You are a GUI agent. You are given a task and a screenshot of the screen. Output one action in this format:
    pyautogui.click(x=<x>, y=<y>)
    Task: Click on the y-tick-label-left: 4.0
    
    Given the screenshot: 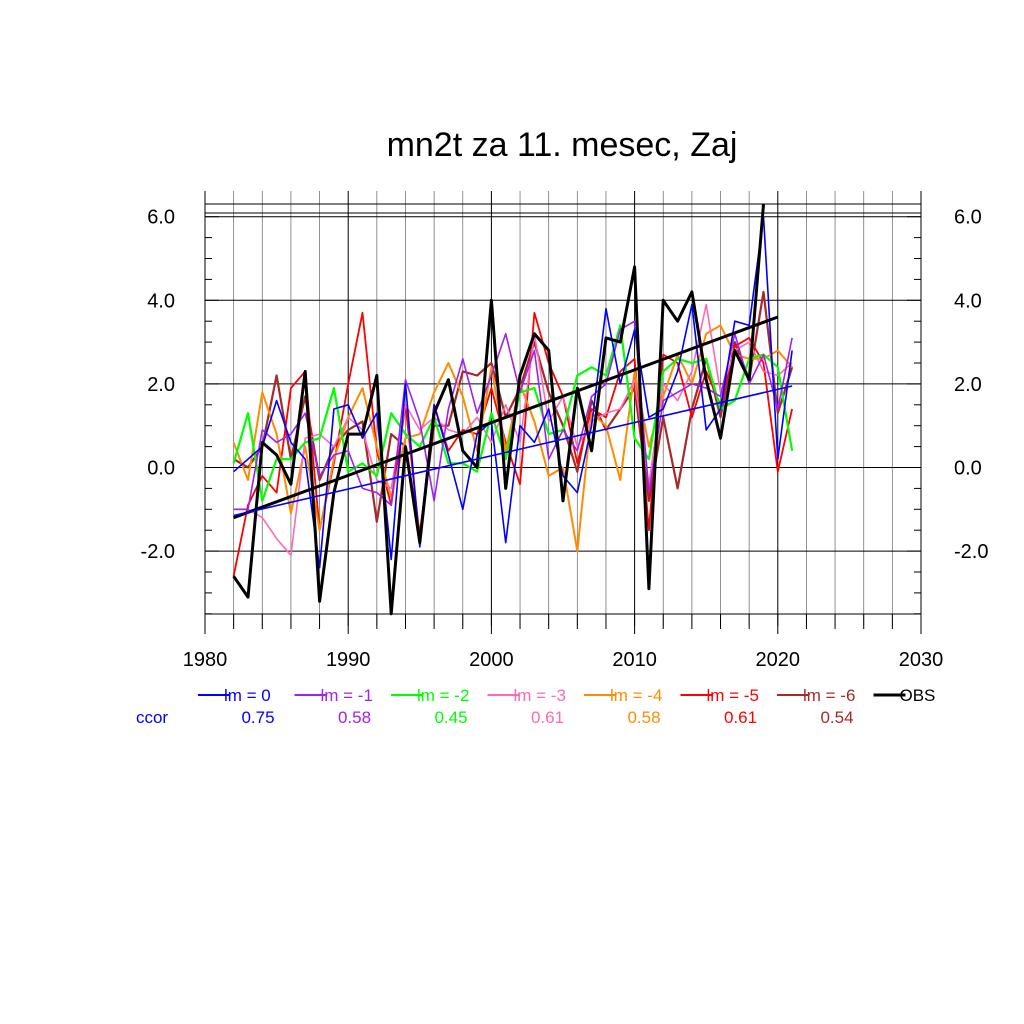 What is the action you would take?
    pyautogui.click(x=161, y=301)
    